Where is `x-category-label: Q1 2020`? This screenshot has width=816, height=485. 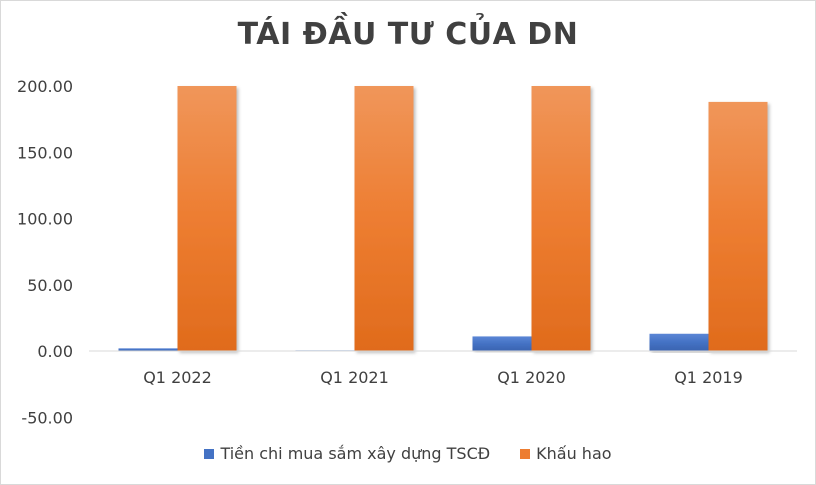 x-category-label: Q1 2020 is located at coordinates (531, 377).